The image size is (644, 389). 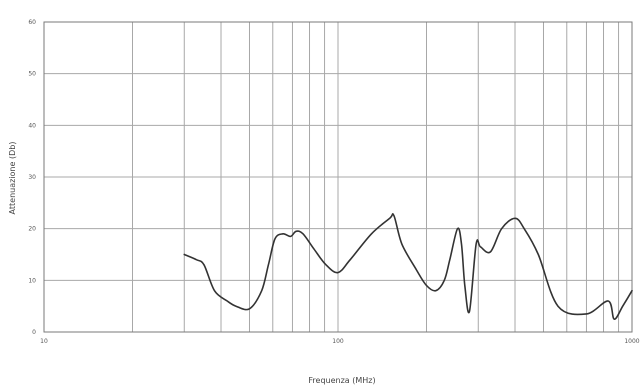 I want to click on x-tick-label: 100, so click(x=338, y=341).